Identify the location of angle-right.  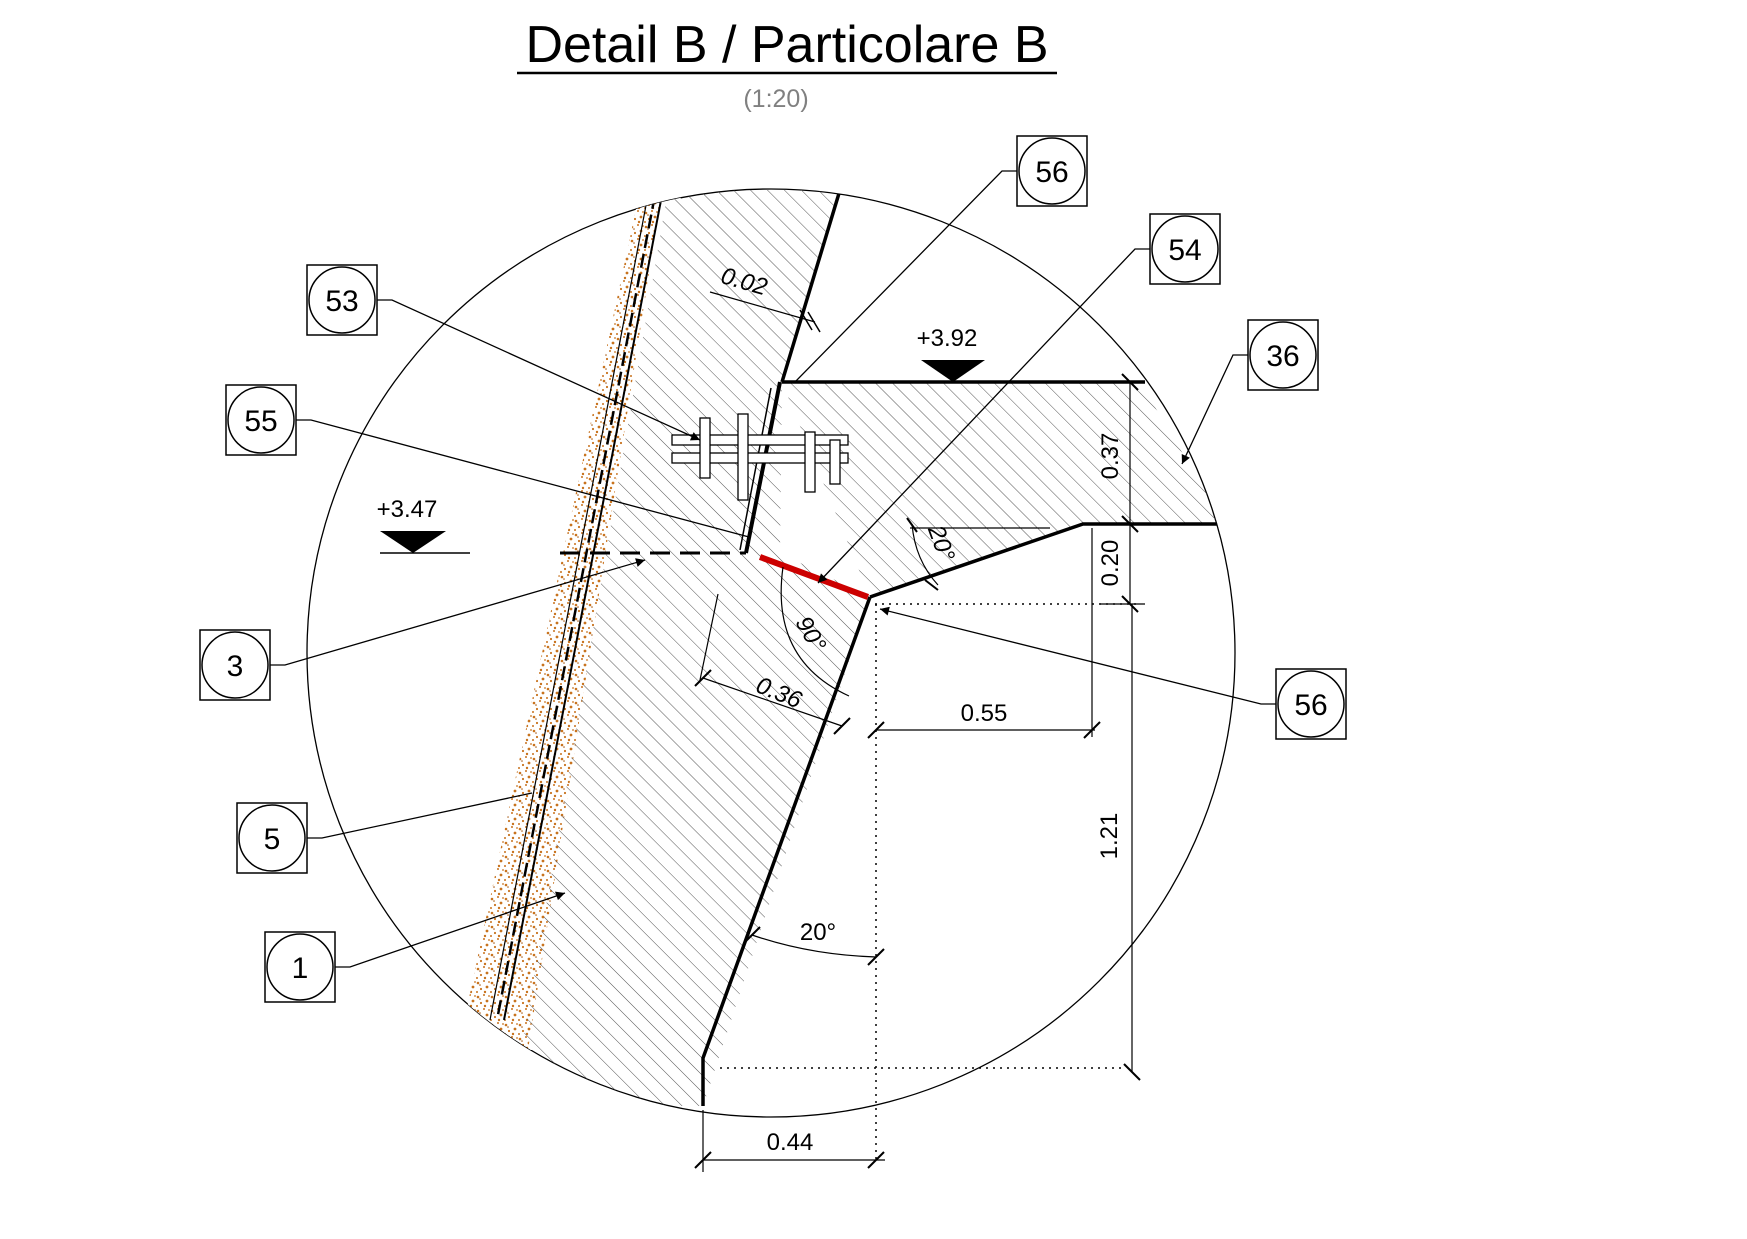
(815, 631).